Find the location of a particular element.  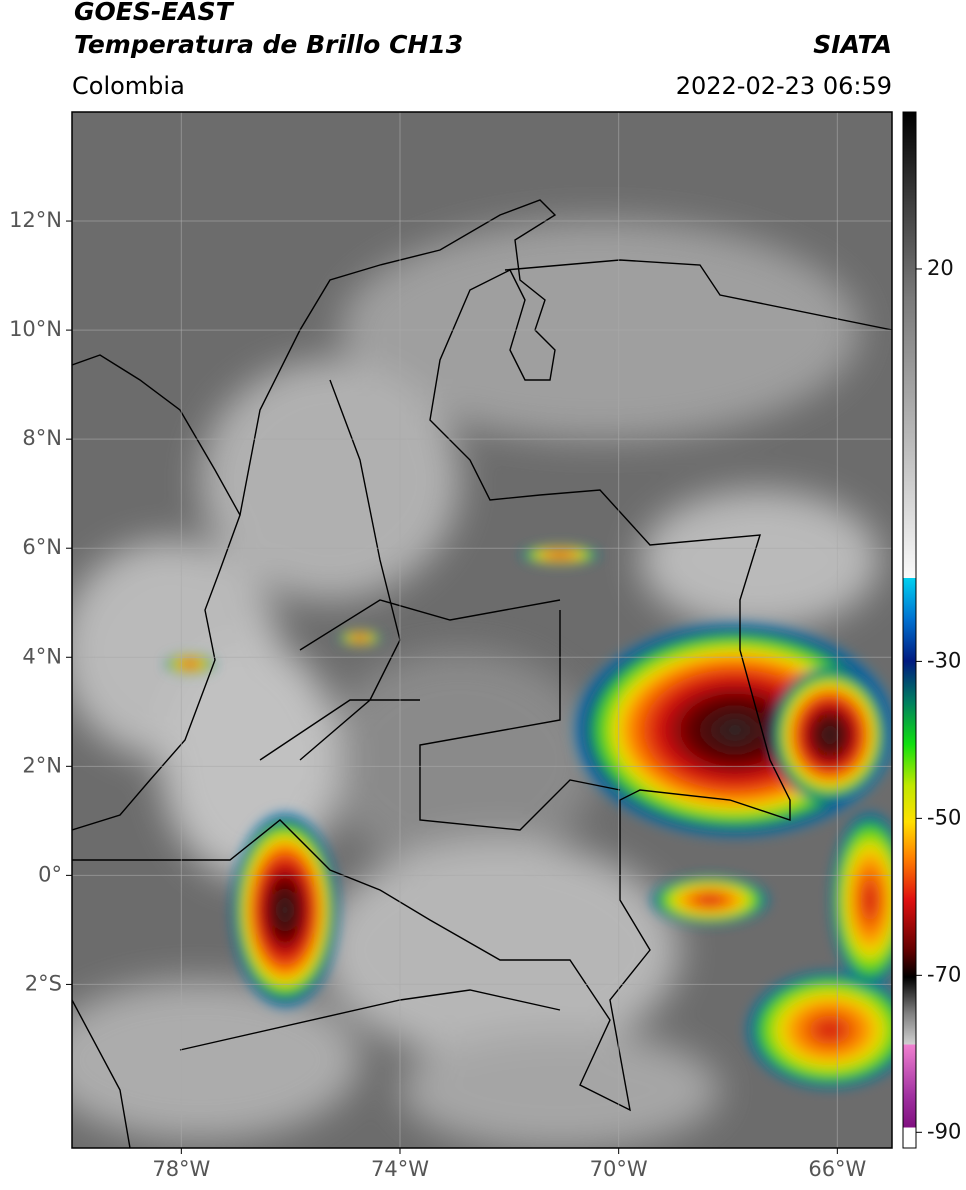

y-tick-label: 0° is located at coordinates (50, 874).